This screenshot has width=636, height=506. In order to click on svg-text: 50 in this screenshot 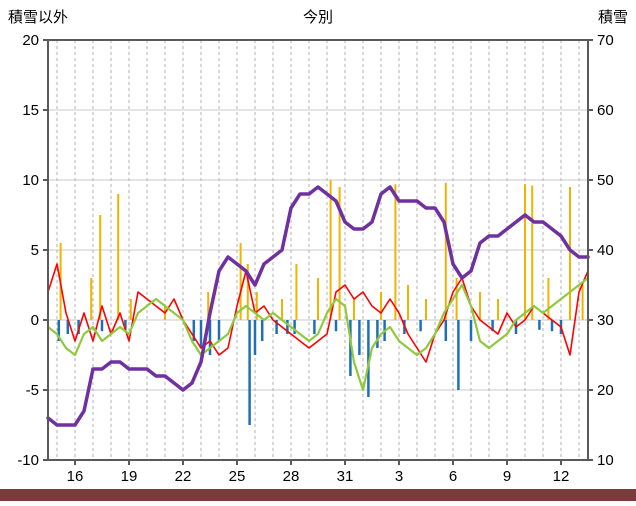, I will do `click(605, 180)`.